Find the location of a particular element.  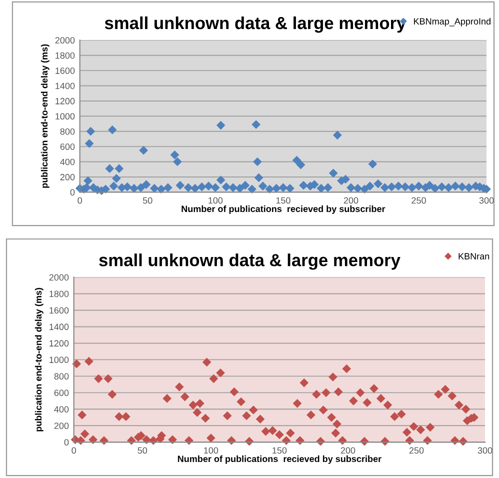

x-tick-label: 0 is located at coordinates (80, 200).